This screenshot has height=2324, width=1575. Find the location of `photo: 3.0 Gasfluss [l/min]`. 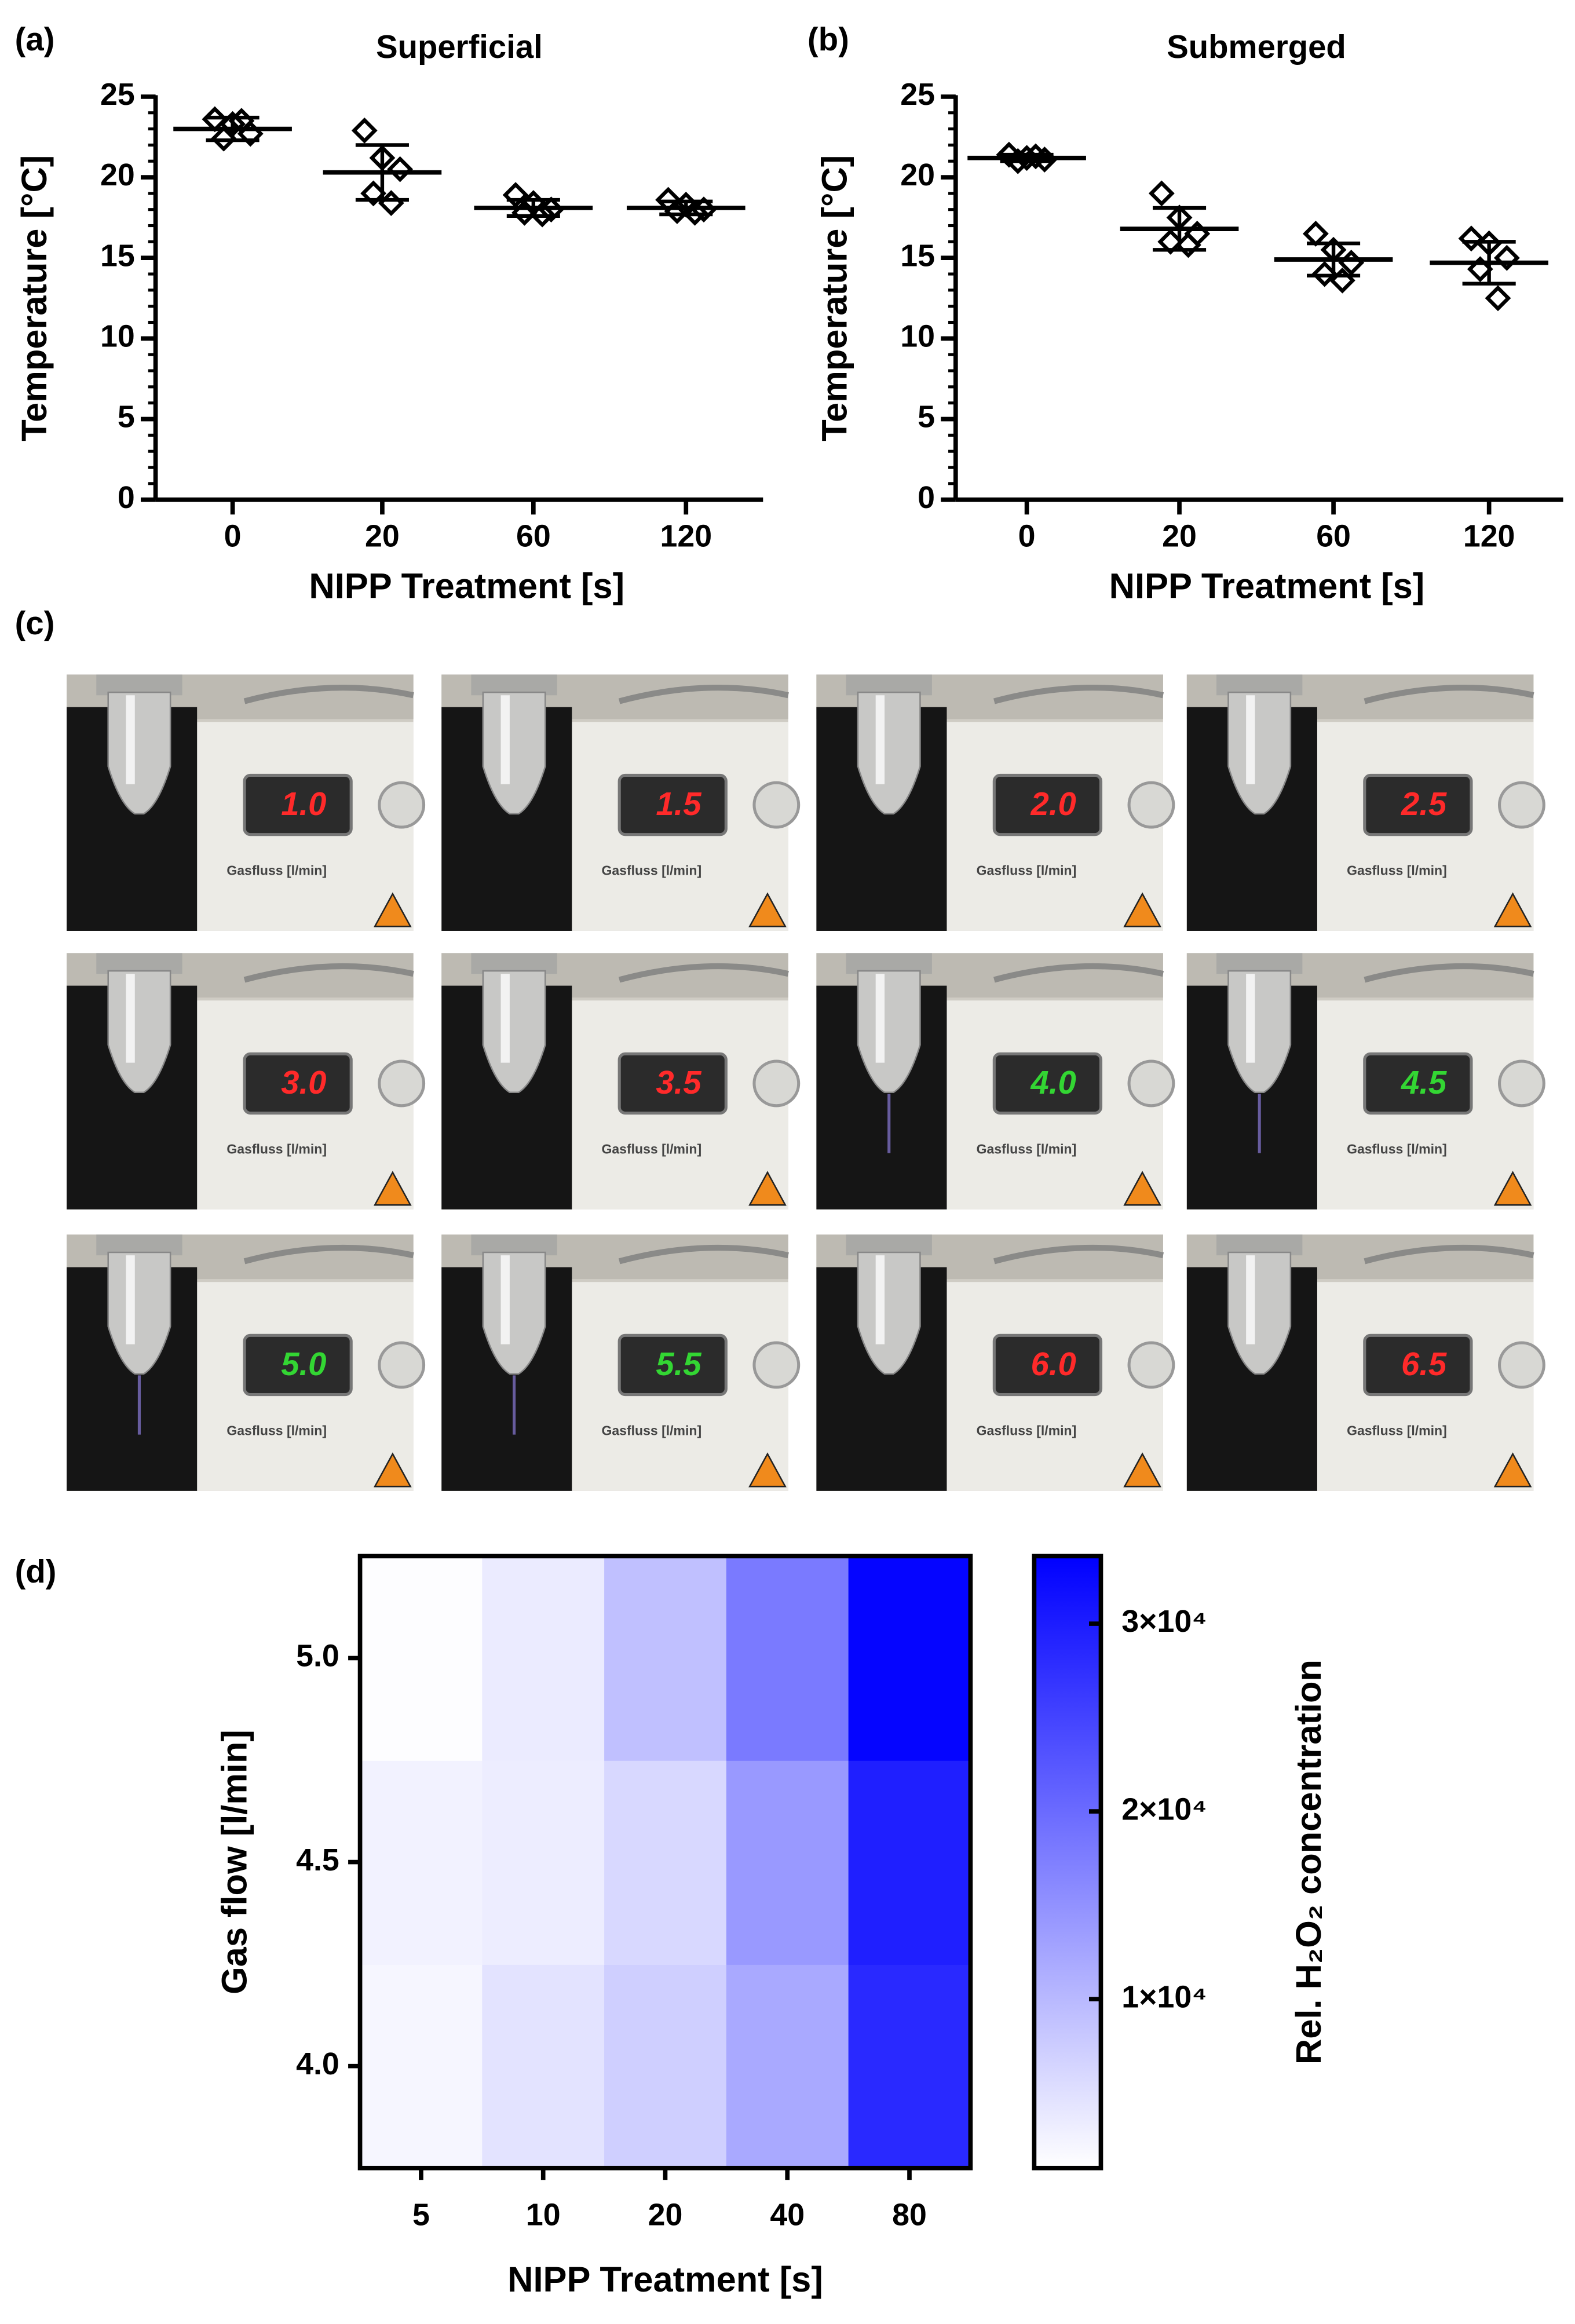

photo: 3.0 Gasfluss [l/min] is located at coordinates (246, 1081).